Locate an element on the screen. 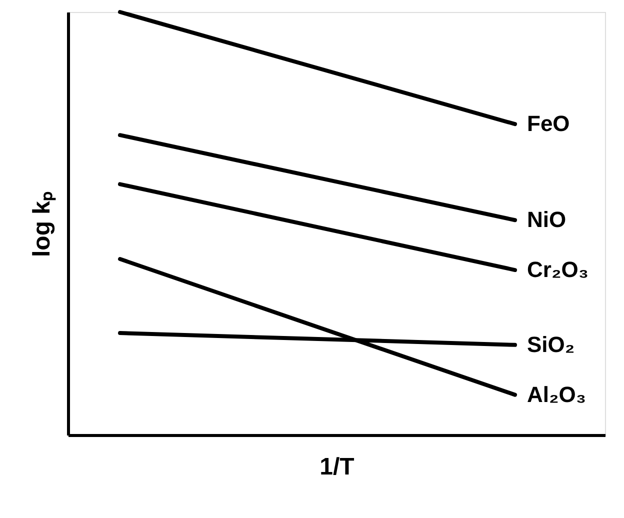 This screenshot has width=624, height=518. series-label: SiO₂ is located at coordinates (551, 344).